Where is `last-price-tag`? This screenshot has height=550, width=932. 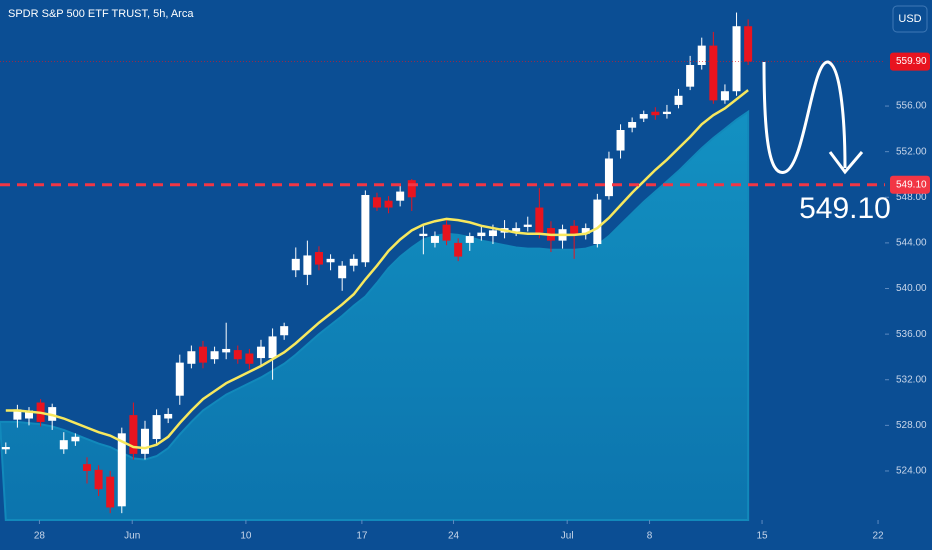
last-price-tag is located at coordinates (910, 61).